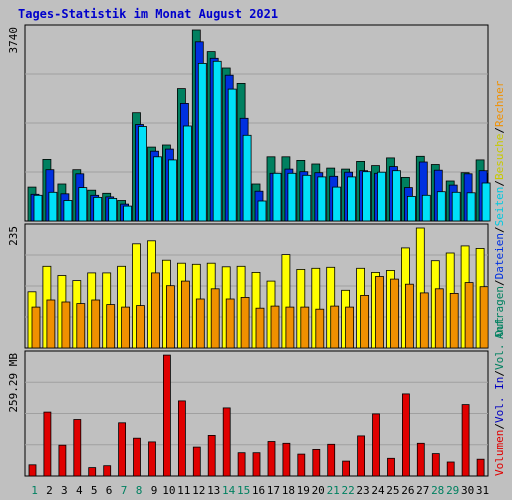 The width and height of the screenshot is (512, 500). I want to click on day-label-16: 16, so click(258, 490).